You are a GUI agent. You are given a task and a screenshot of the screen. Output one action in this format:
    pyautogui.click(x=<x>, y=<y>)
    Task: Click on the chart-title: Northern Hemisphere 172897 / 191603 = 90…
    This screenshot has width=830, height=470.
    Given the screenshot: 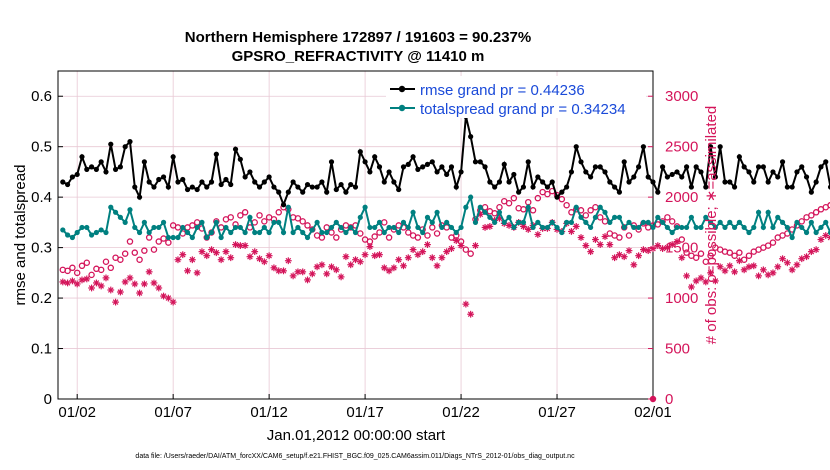 What is the action you would take?
    pyautogui.click(x=358, y=37)
    